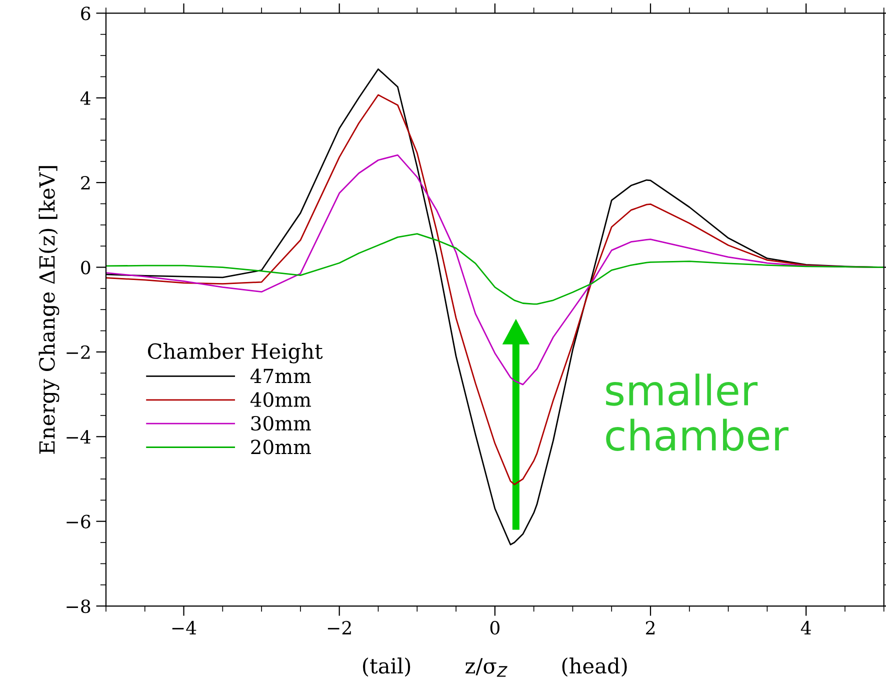 This screenshot has width=886, height=683. What do you see at coordinates (280, 376) in the screenshot?
I see `legend-label: 47mm` at bounding box center [280, 376].